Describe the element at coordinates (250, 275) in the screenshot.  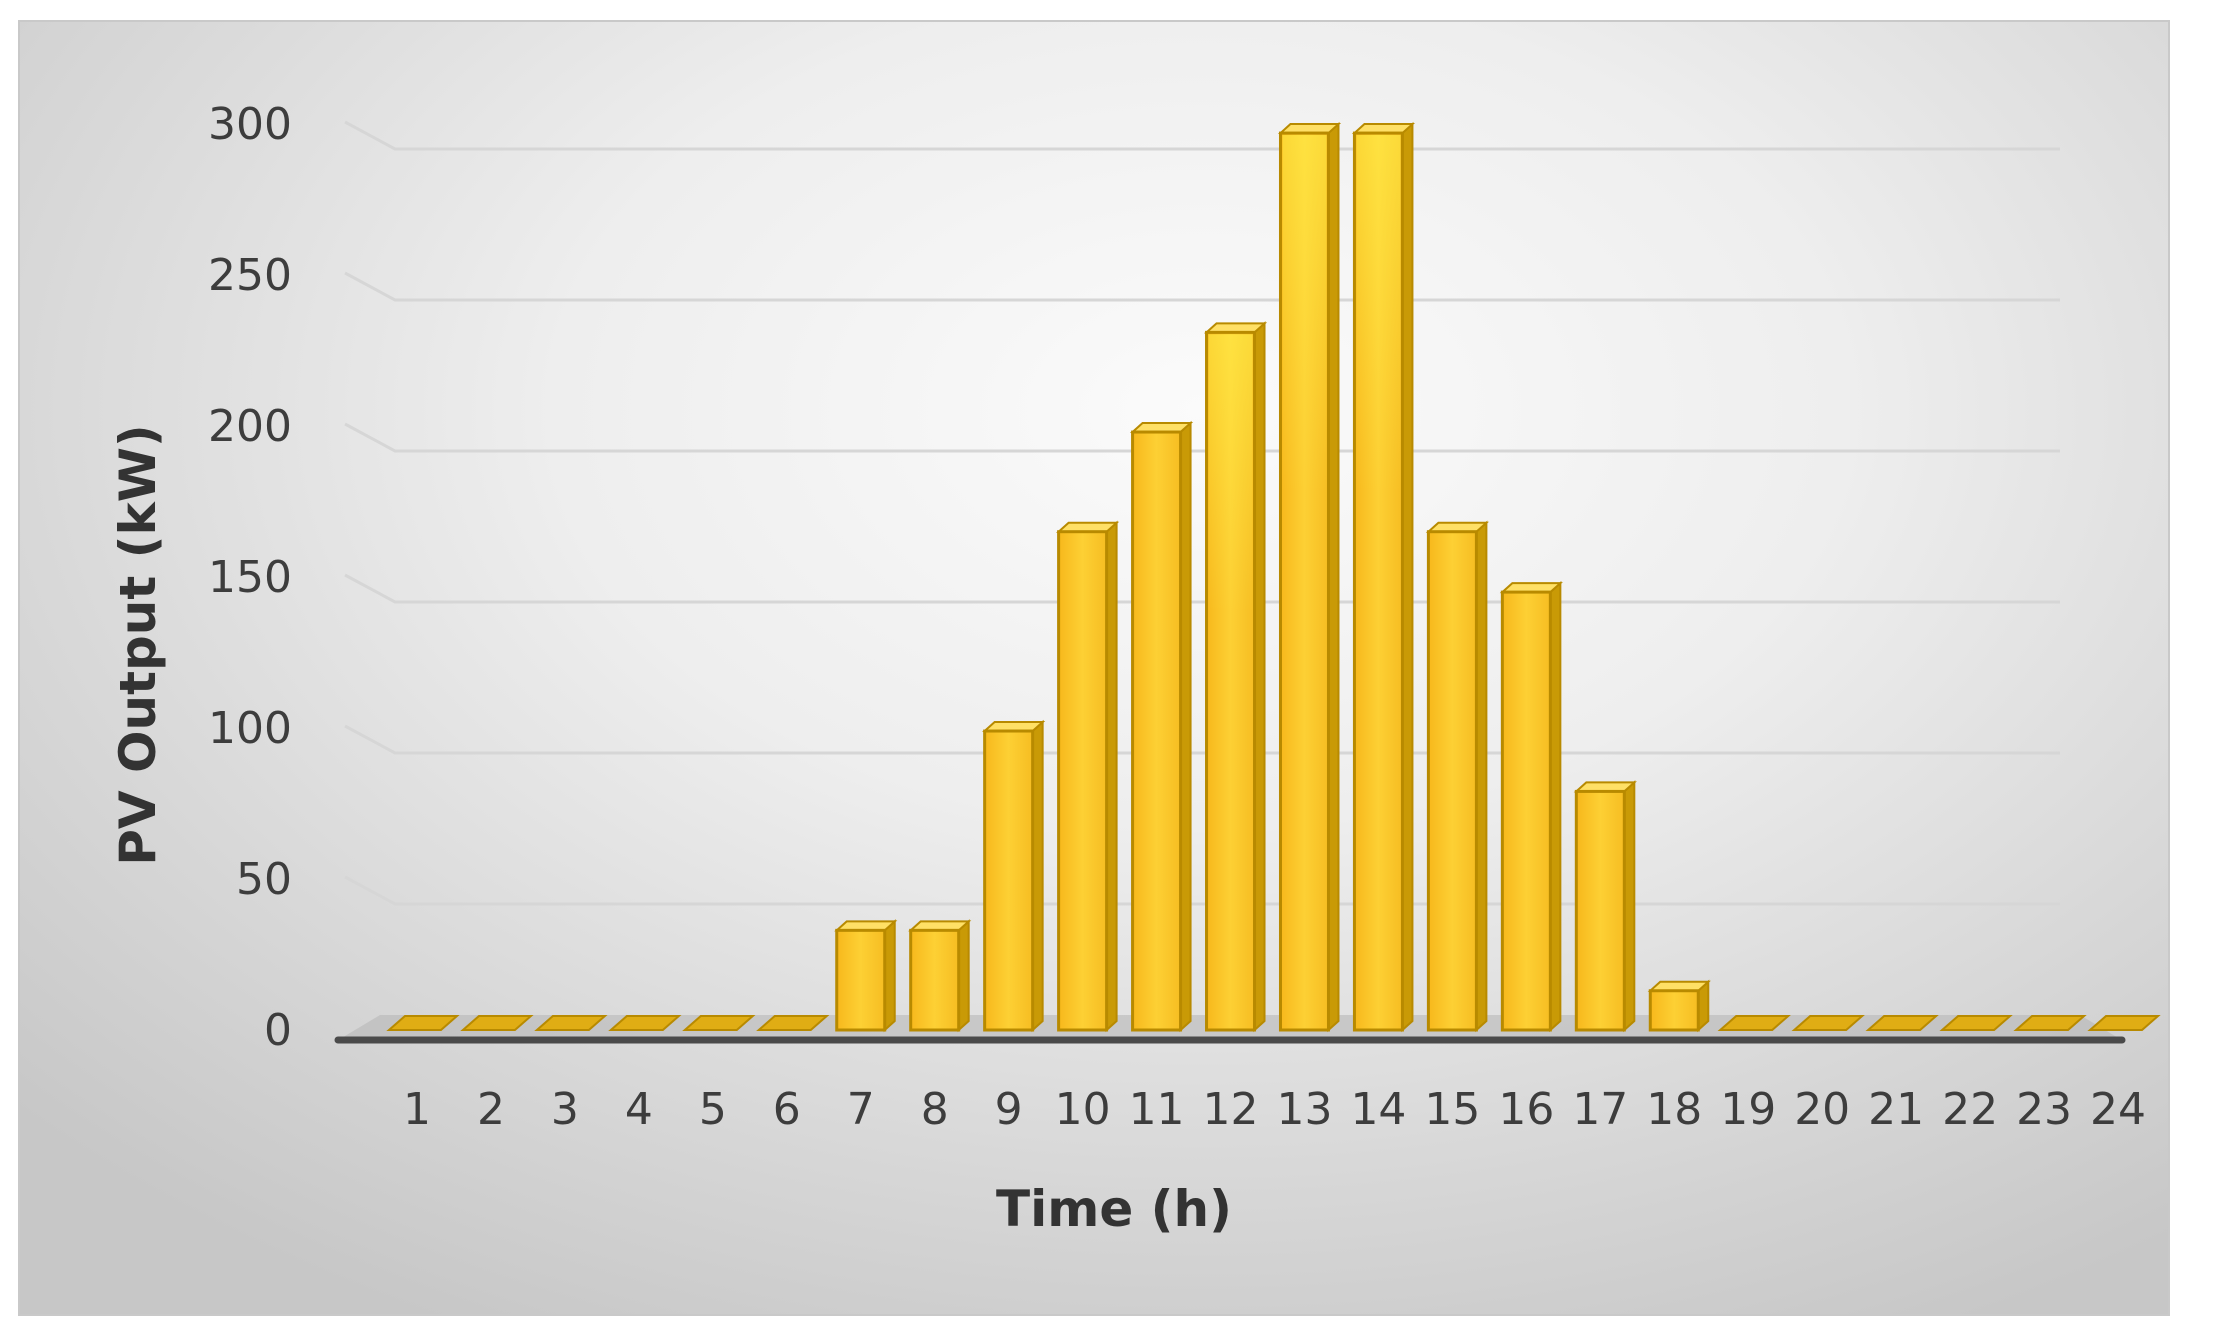
I see `y-tick-label: 250` at that location.